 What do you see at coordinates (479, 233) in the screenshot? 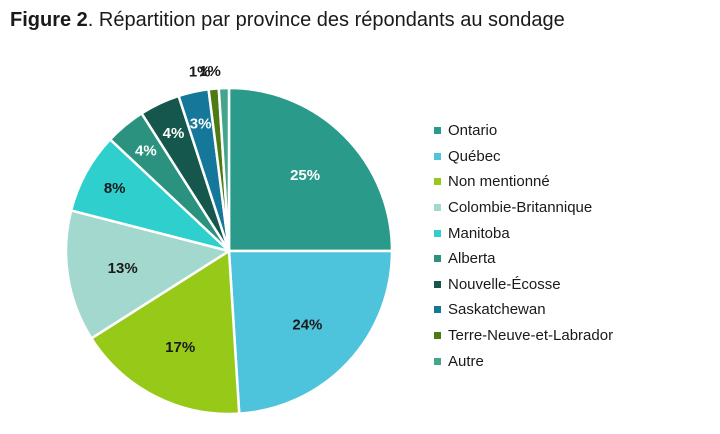
I see `legend-label: Manitoba` at bounding box center [479, 233].